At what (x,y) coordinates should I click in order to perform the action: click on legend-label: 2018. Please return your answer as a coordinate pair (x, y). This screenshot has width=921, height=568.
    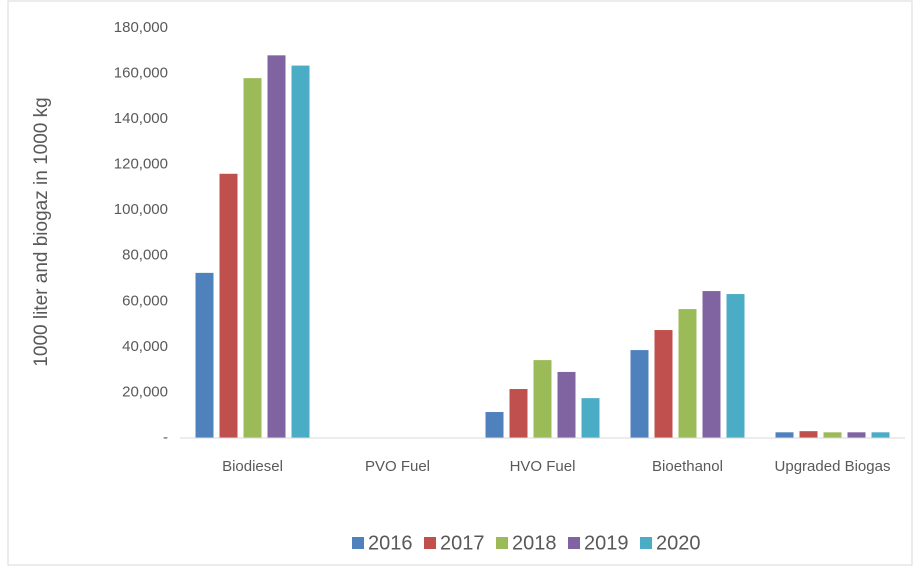
    Looking at the image, I should click on (534, 543).